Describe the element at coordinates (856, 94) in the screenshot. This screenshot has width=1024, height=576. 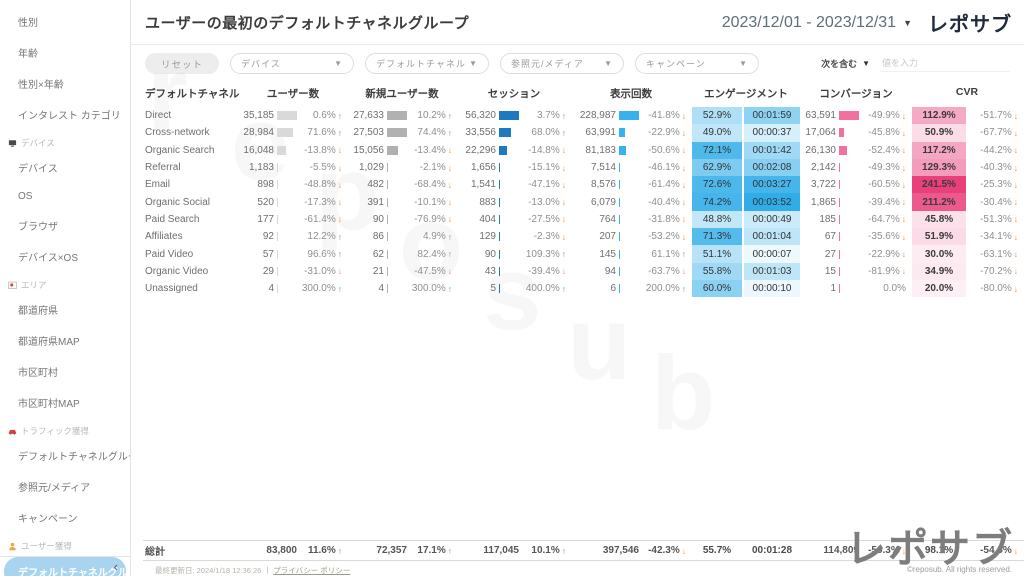
I see `column-header-6: コンバージョン` at that location.